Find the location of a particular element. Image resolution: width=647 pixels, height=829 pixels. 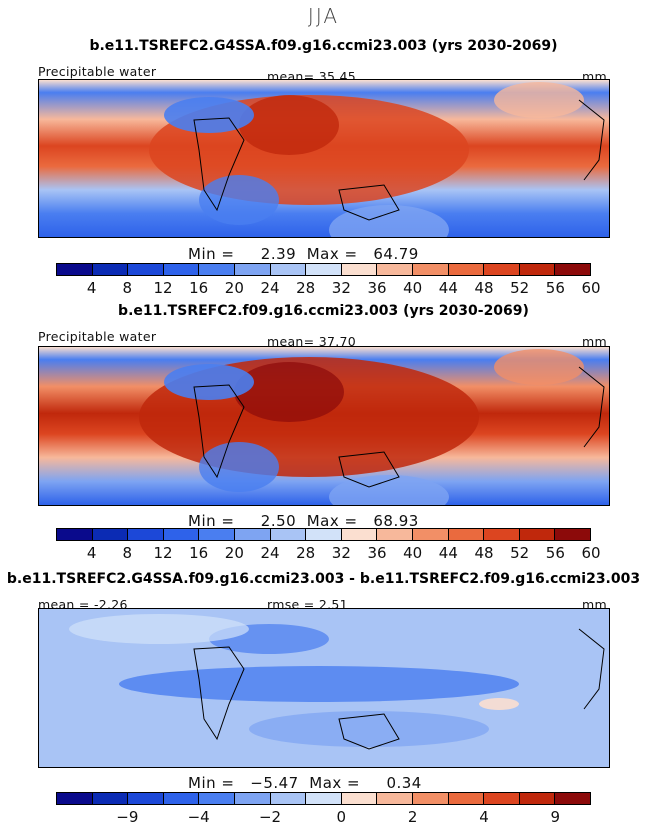

colorbar-tick-label: 0 is located at coordinates (341, 817).